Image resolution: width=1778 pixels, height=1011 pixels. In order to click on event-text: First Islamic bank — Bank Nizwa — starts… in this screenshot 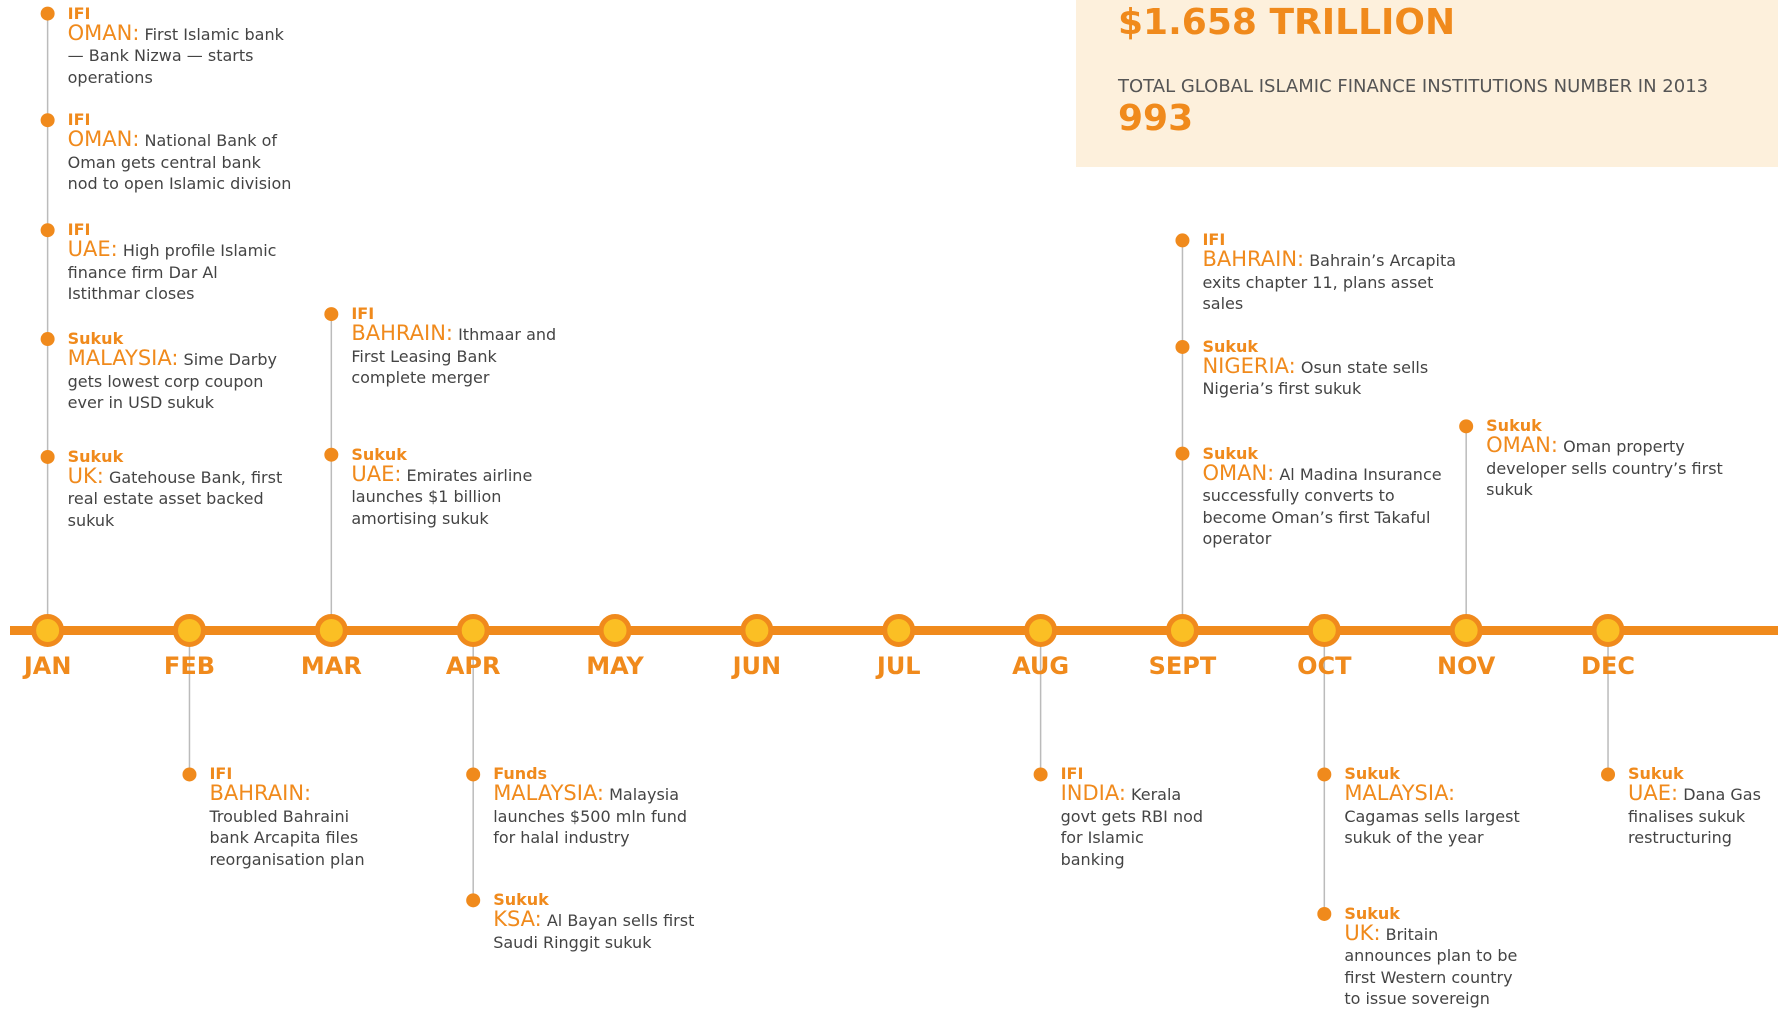, I will do `click(175, 55)`.